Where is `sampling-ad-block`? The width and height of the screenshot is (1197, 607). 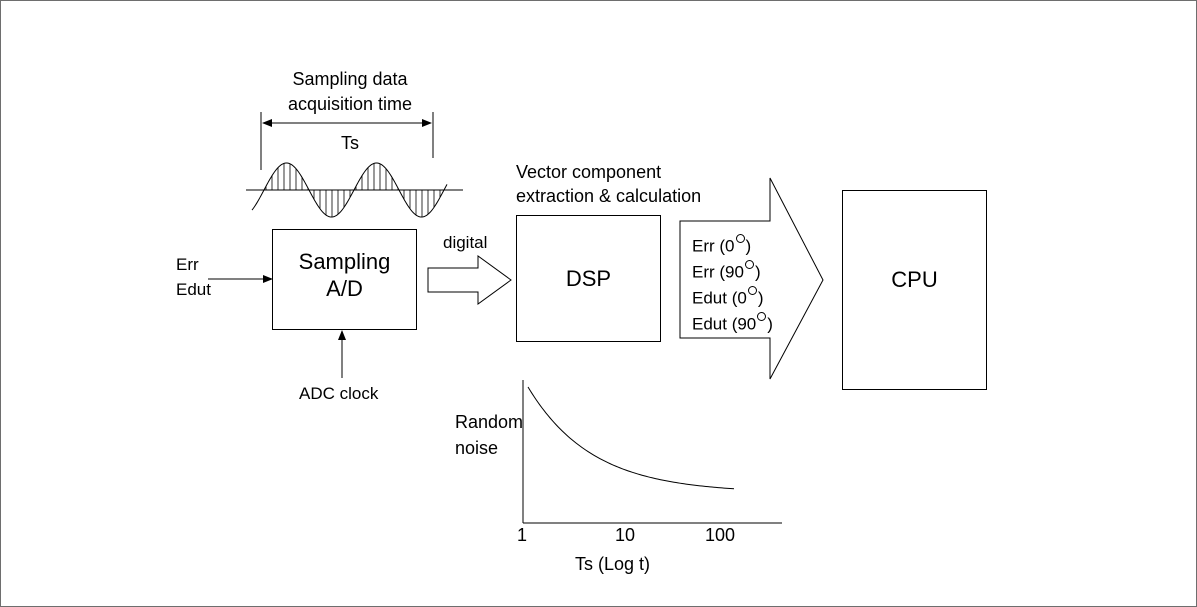
sampling-ad-block is located at coordinates (344, 279).